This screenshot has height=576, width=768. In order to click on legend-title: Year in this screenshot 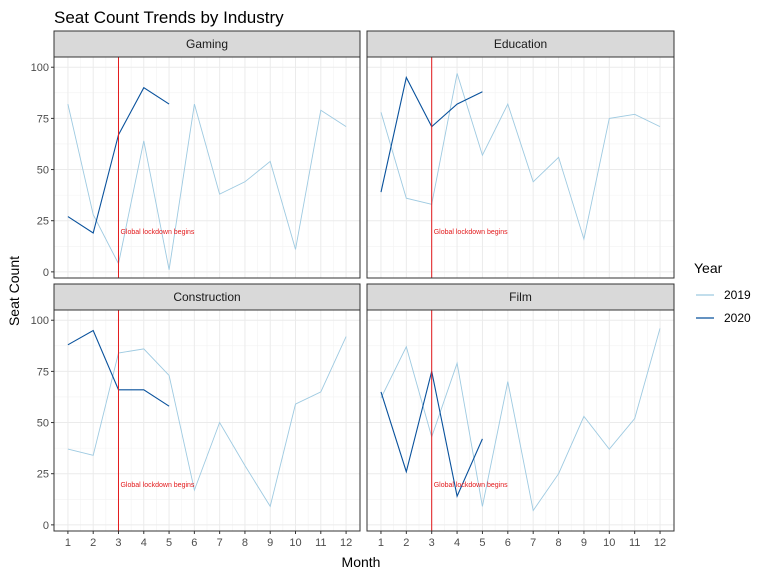, I will do `click(708, 268)`.